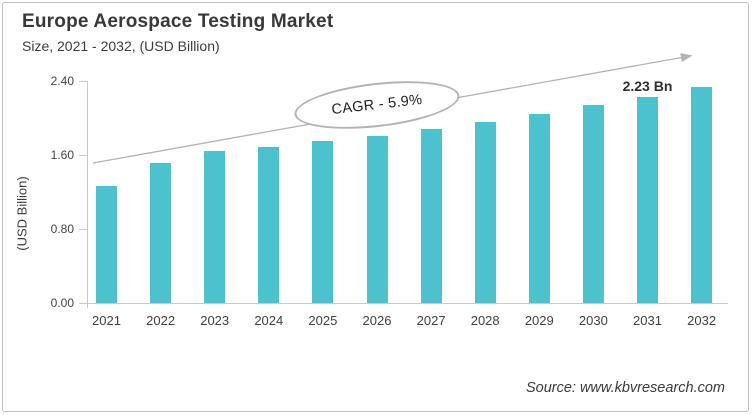 The width and height of the screenshot is (752, 415). Describe the element at coordinates (178, 21) in the screenshot. I see `chart-title: Europe Aerospace Testing Market` at that location.